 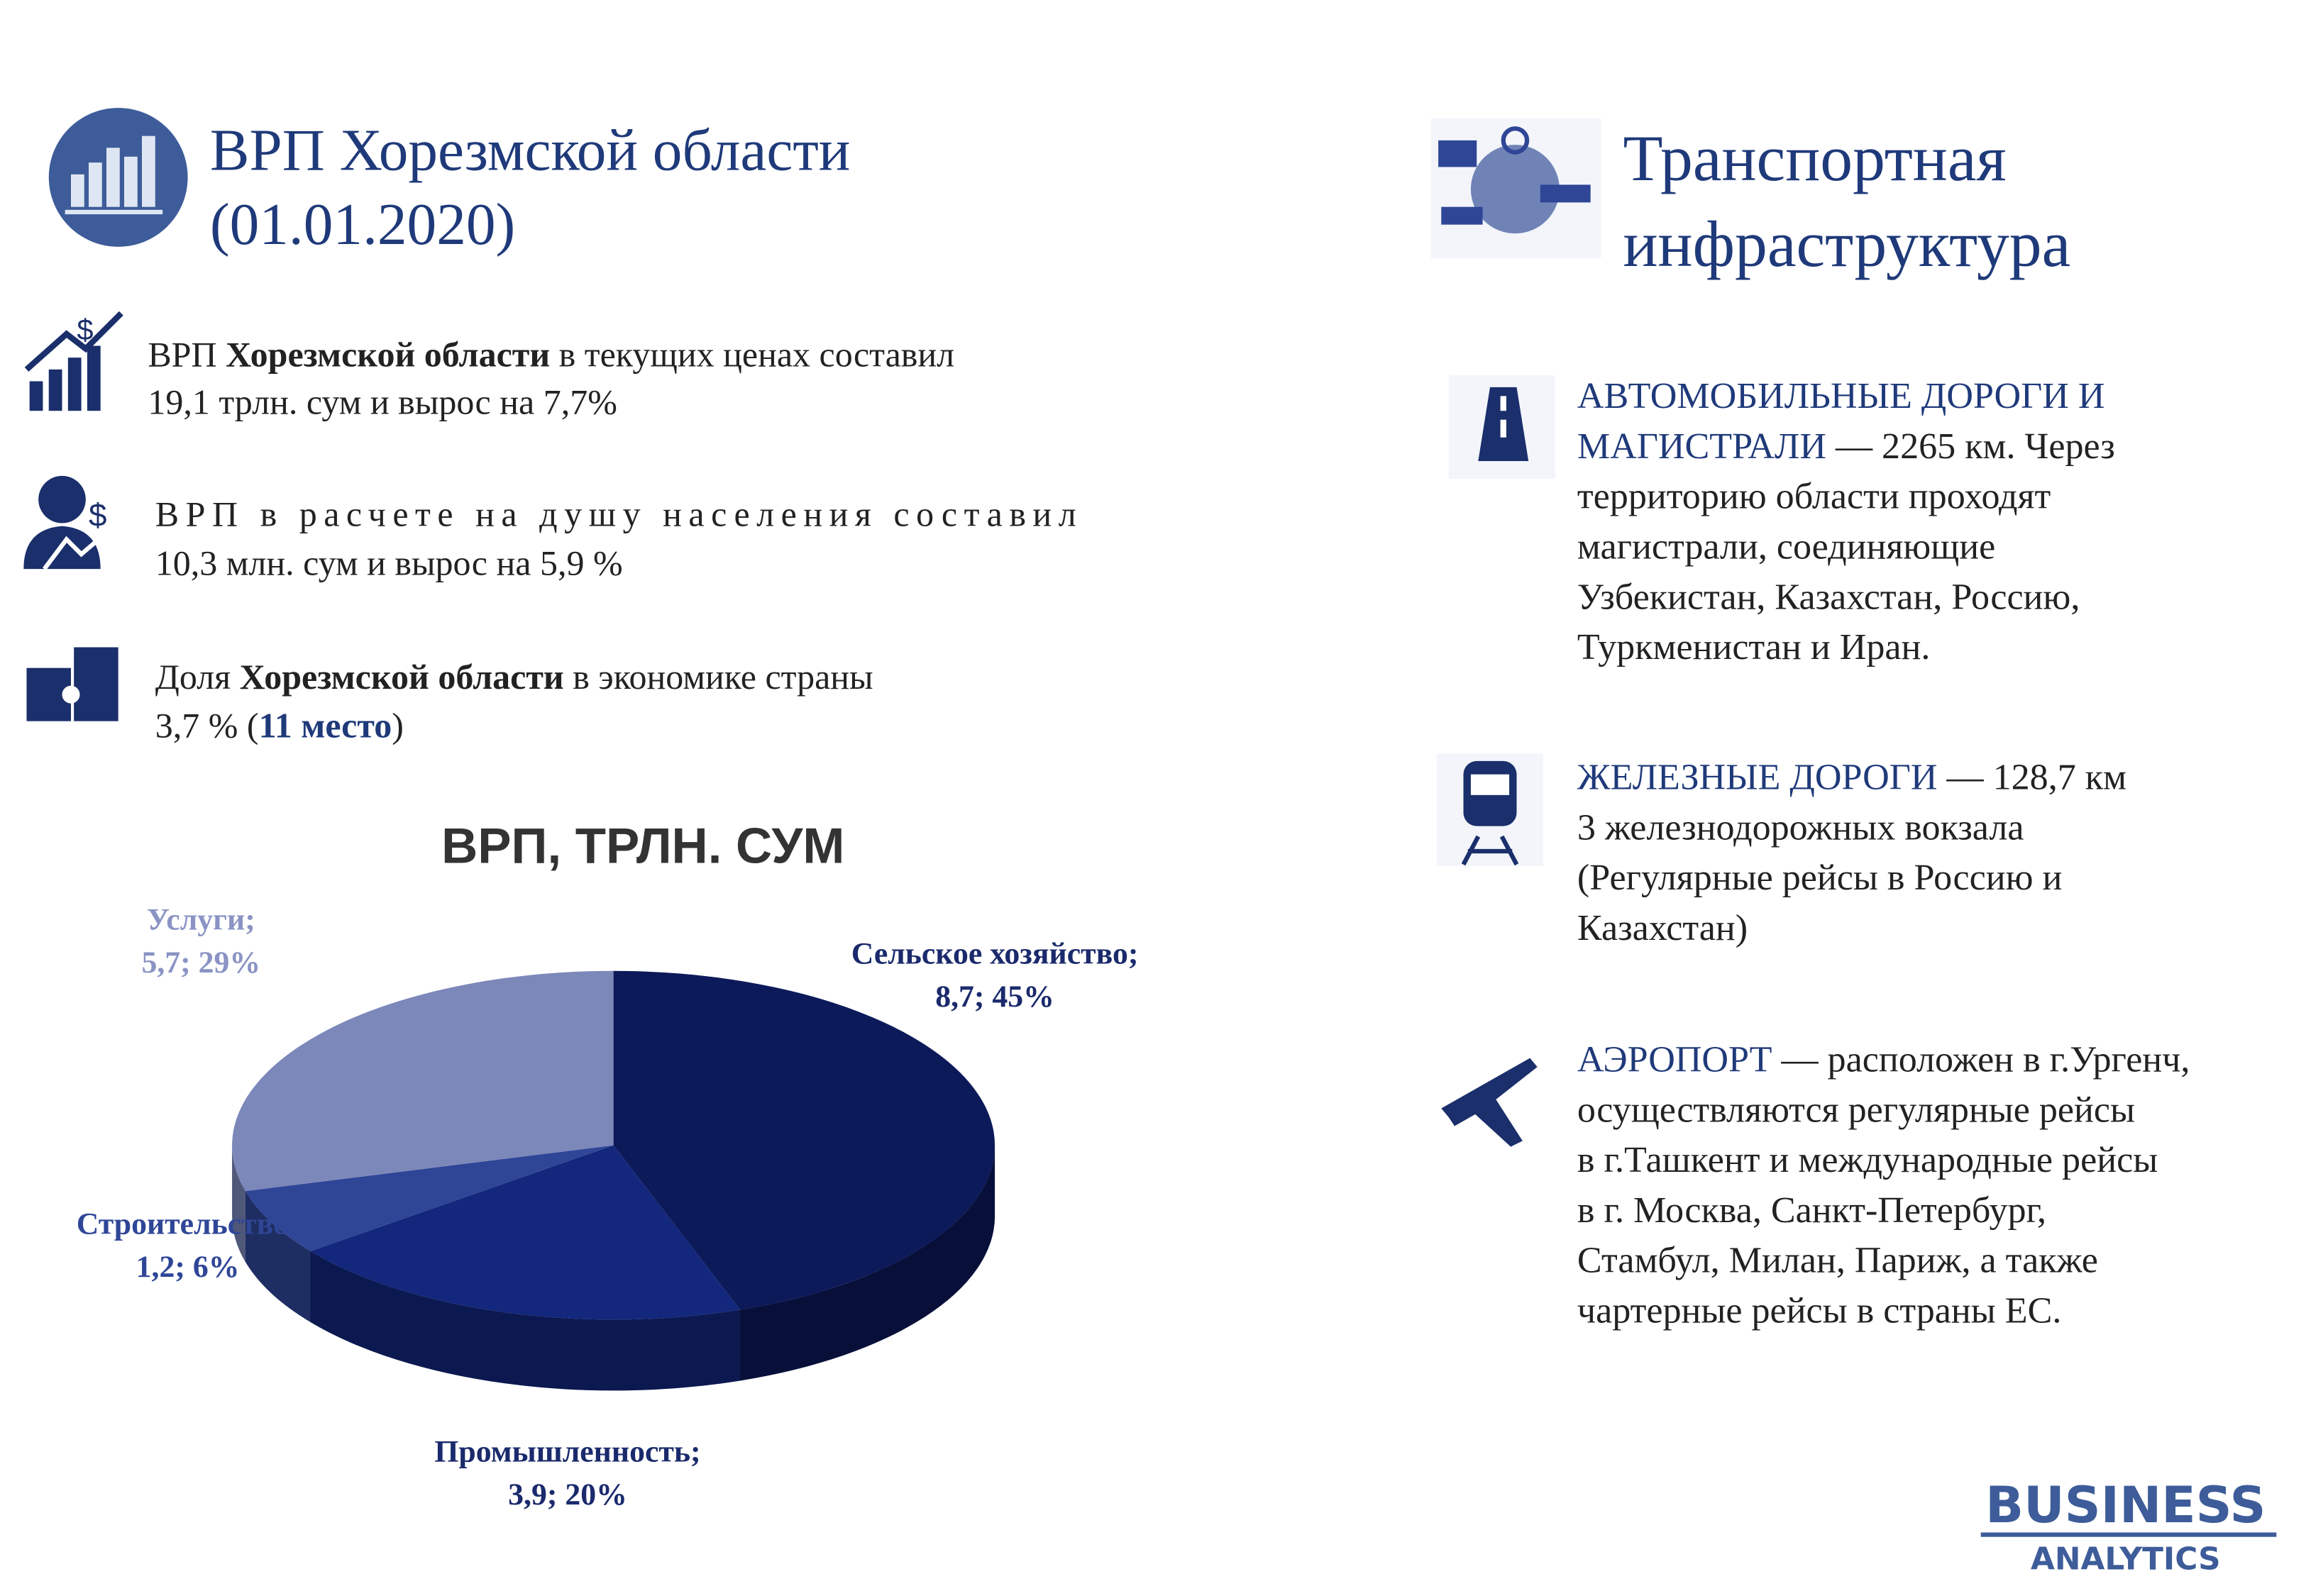 I want to click on text-line: 19,1 трлн. сум и вырос на 7,7%, so click(x=382, y=401).